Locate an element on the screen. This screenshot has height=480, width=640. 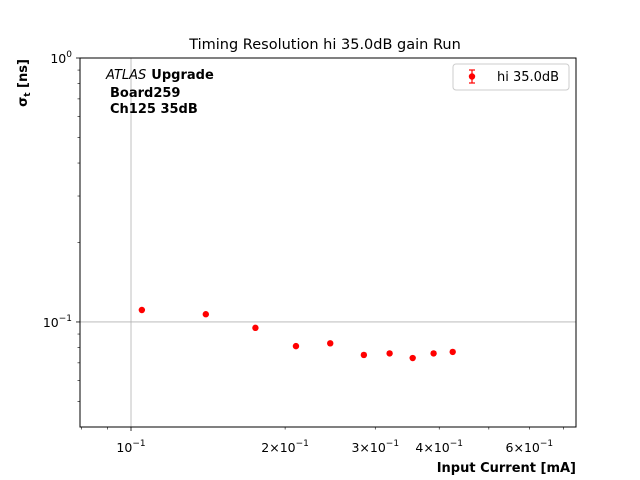
experiment-annotation: ATLAS Upgrade Board259 Ch125 35dB is located at coordinates (159, 92).